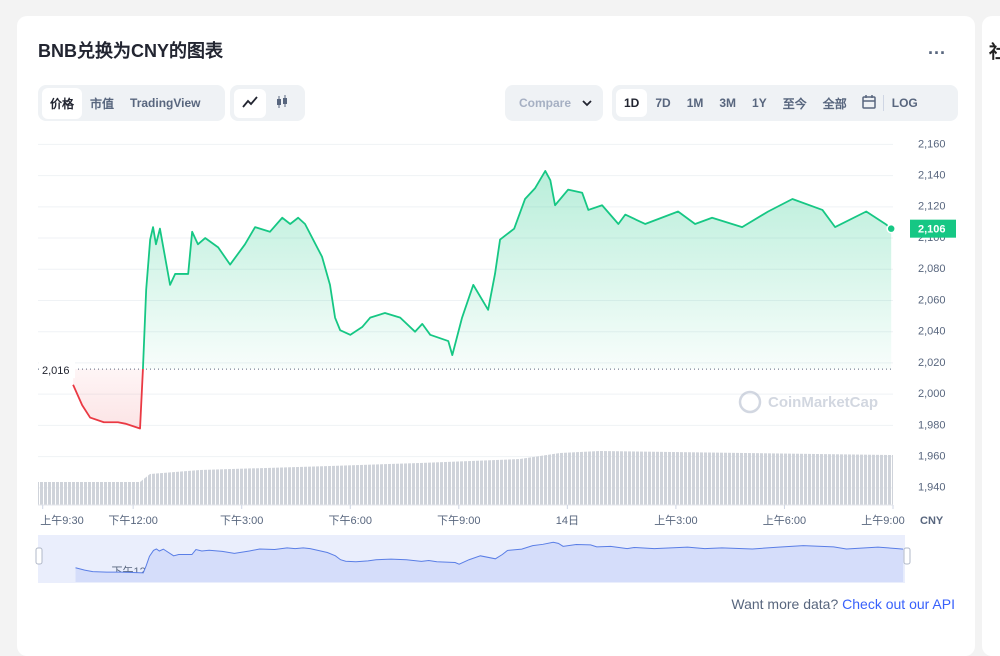  I want to click on divider, so click(883, 103).